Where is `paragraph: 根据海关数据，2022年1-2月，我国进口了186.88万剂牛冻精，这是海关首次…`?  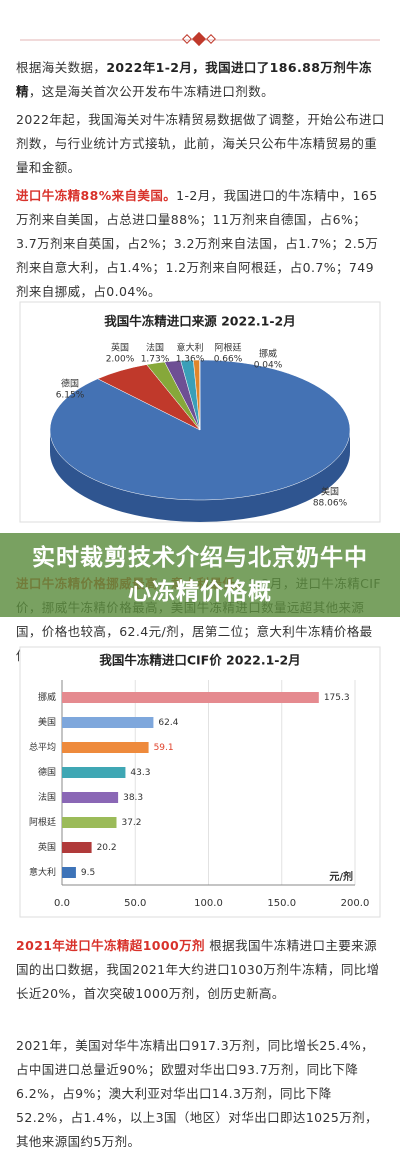
paragraph: 根据海关数据，2022年1-2月，我国进口了186.88万剂牛冻精，这是海关首次… is located at coordinates (201, 80).